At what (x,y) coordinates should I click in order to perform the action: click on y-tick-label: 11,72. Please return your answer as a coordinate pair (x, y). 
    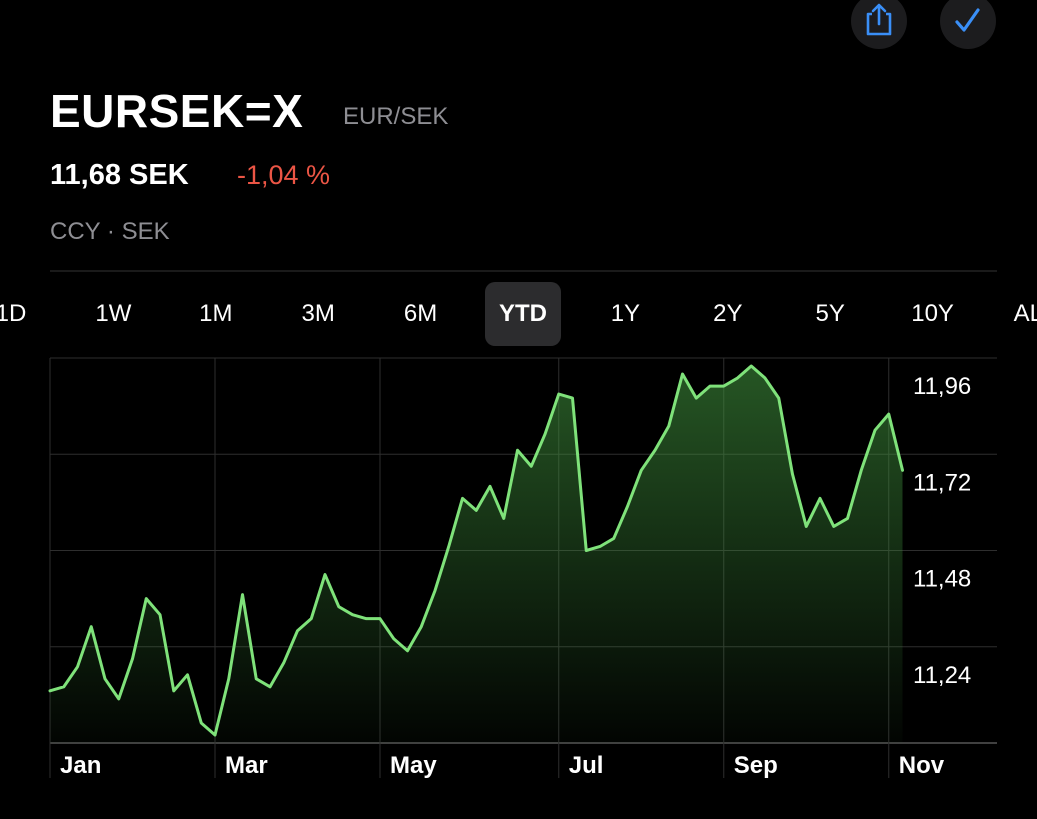
    Looking at the image, I should click on (942, 482).